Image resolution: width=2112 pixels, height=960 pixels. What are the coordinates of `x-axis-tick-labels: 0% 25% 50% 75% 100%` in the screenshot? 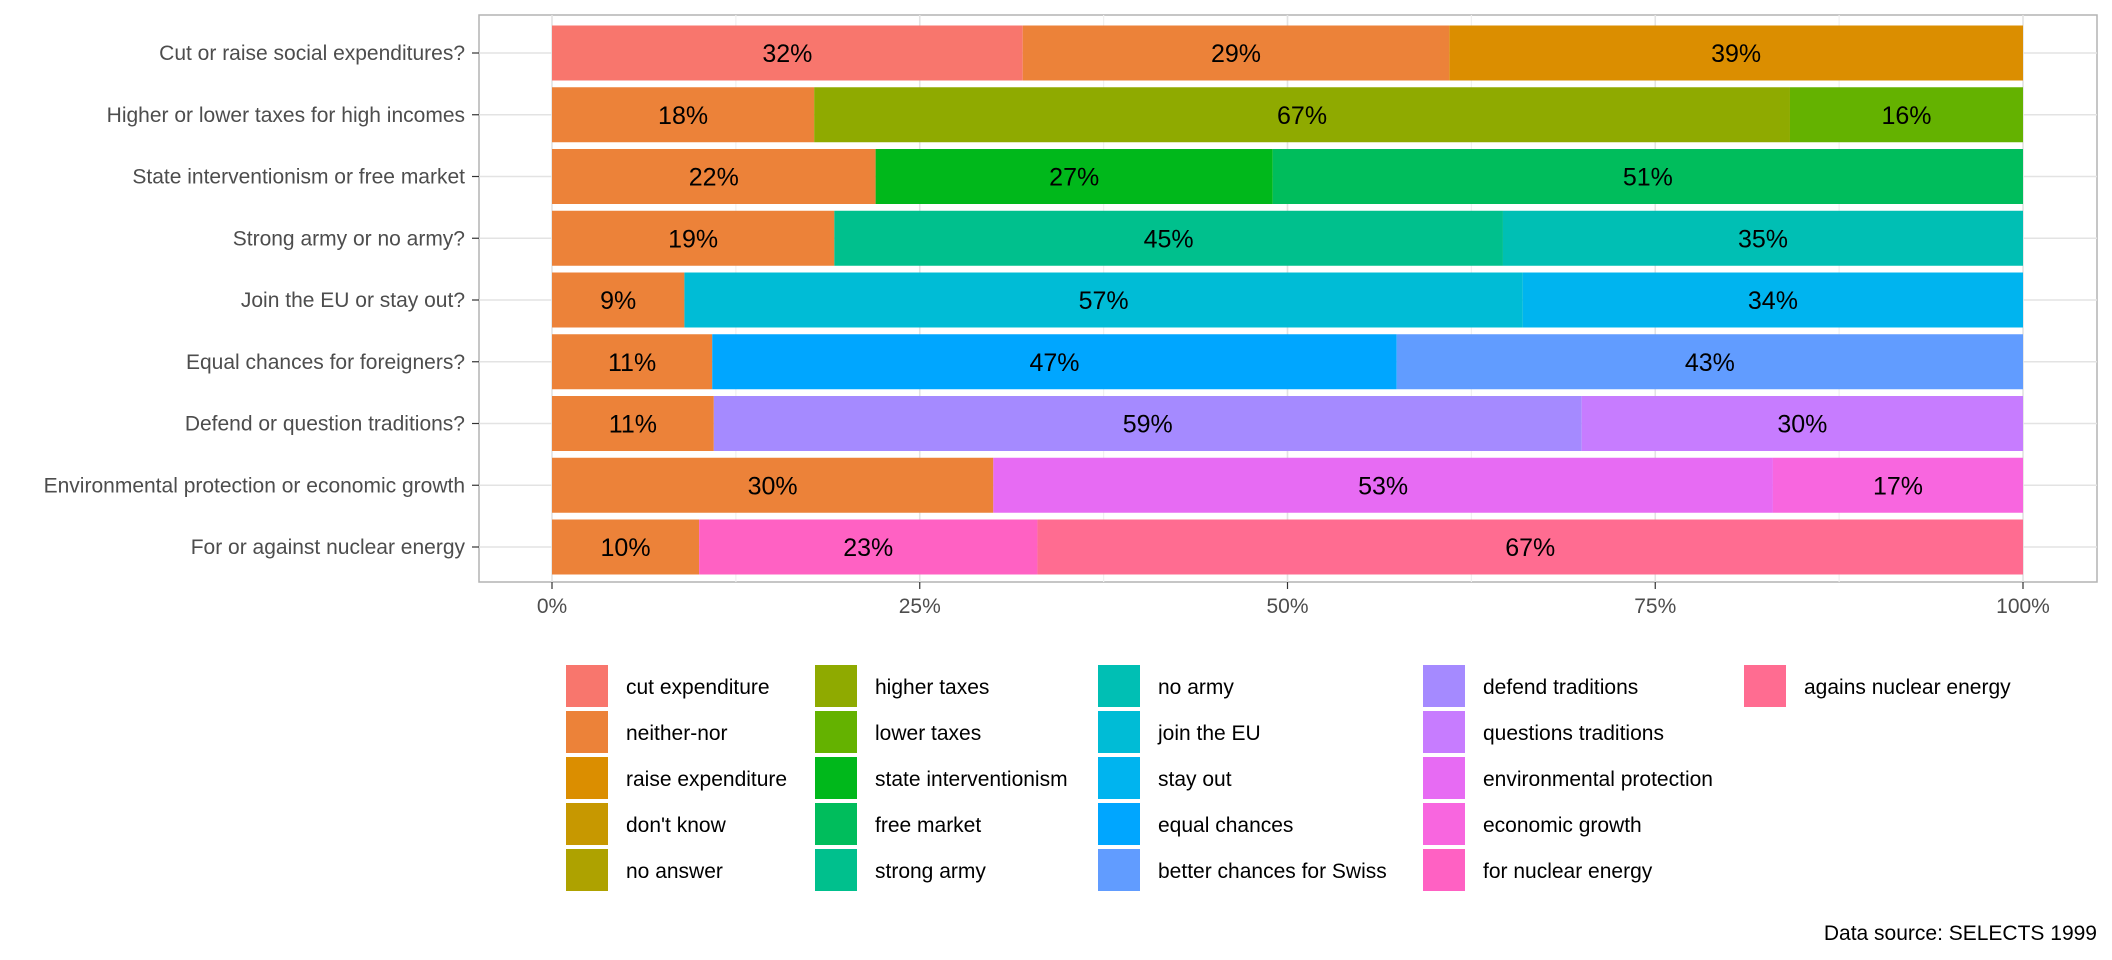 It's located at (1293, 600).